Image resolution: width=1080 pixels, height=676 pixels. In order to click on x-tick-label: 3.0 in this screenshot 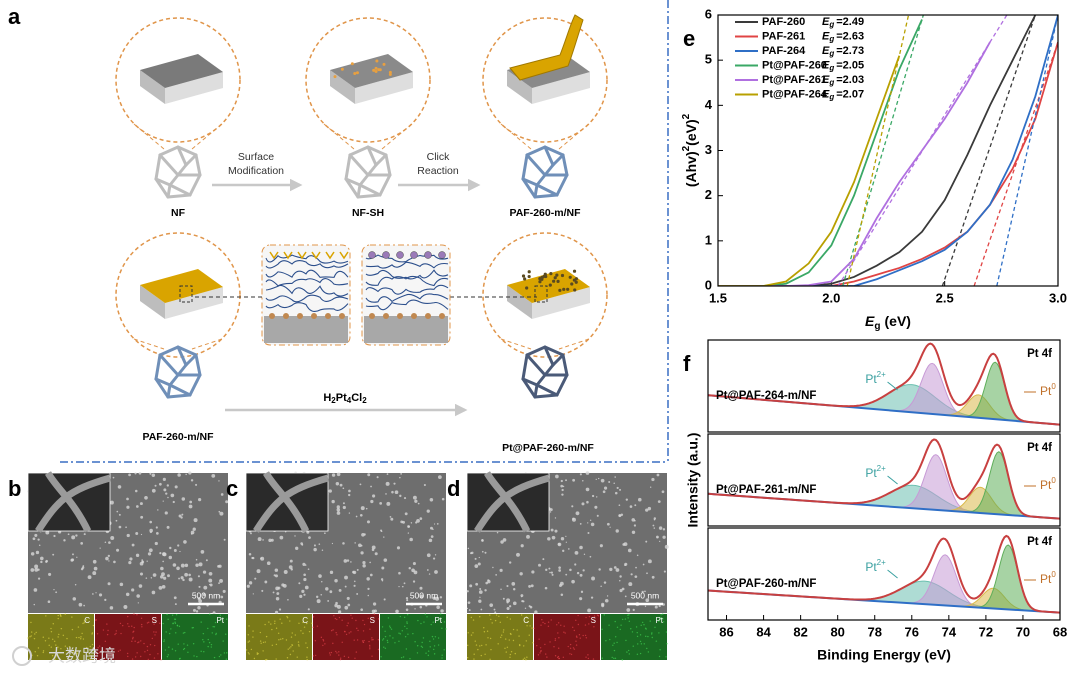, I will do `click(1058, 297)`.